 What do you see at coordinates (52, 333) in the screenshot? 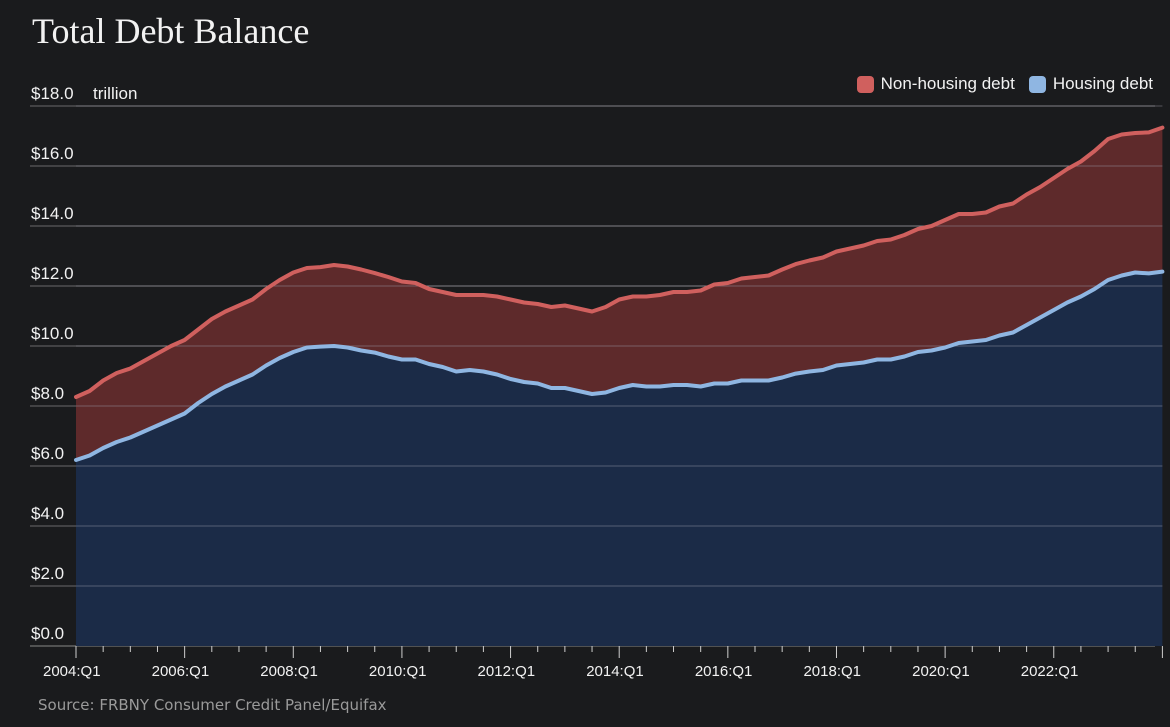
I see `y-tick-label: $10.0` at bounding box center [52, 333].